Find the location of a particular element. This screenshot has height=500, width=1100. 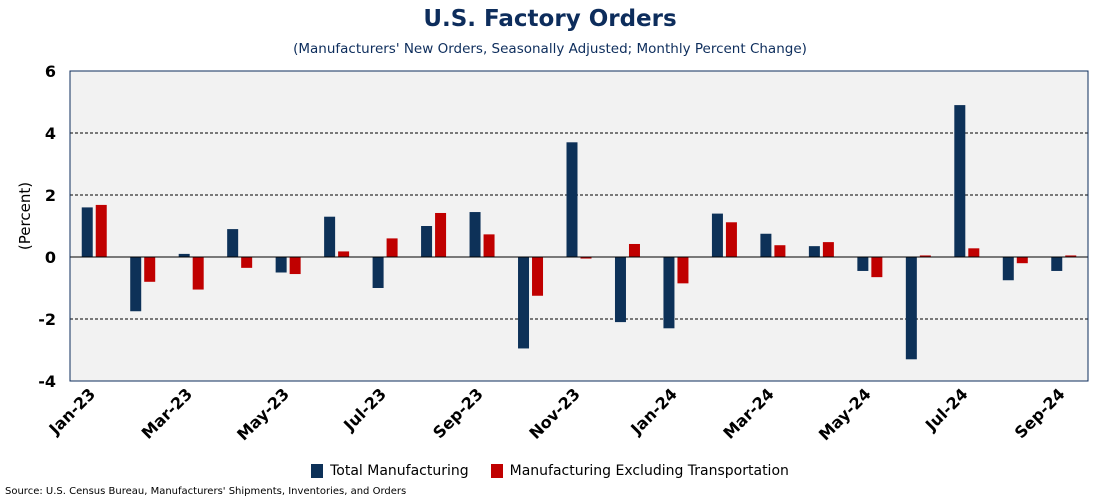

x-tick-label: Sep-24 is located at coordinates (1040, 413).